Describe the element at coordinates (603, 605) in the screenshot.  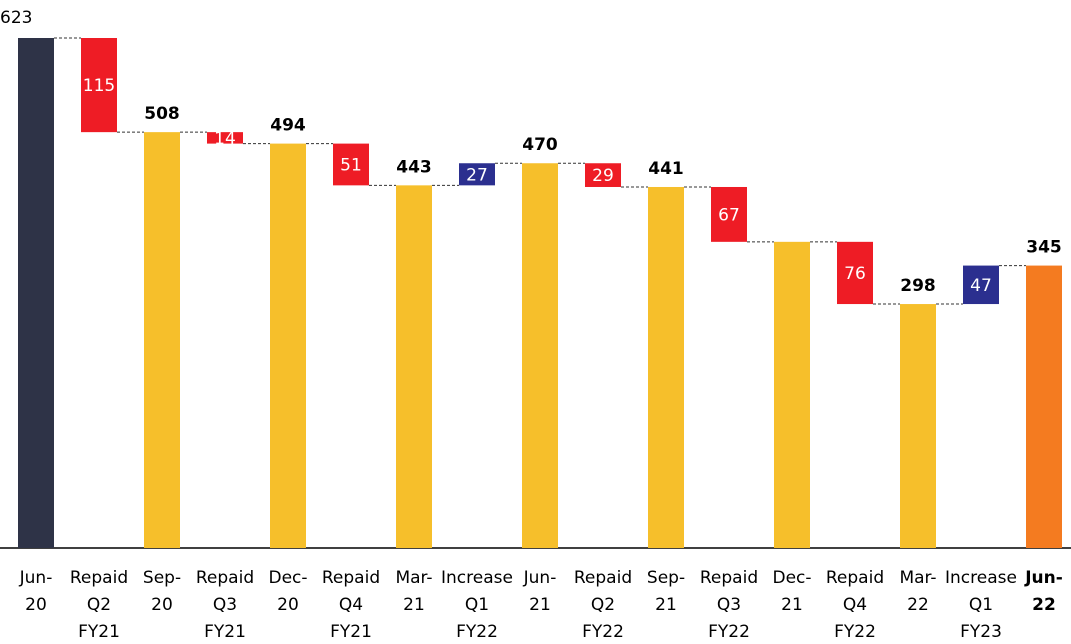
I see `x-tick-label: Repaid Q2 FY22` at that location.